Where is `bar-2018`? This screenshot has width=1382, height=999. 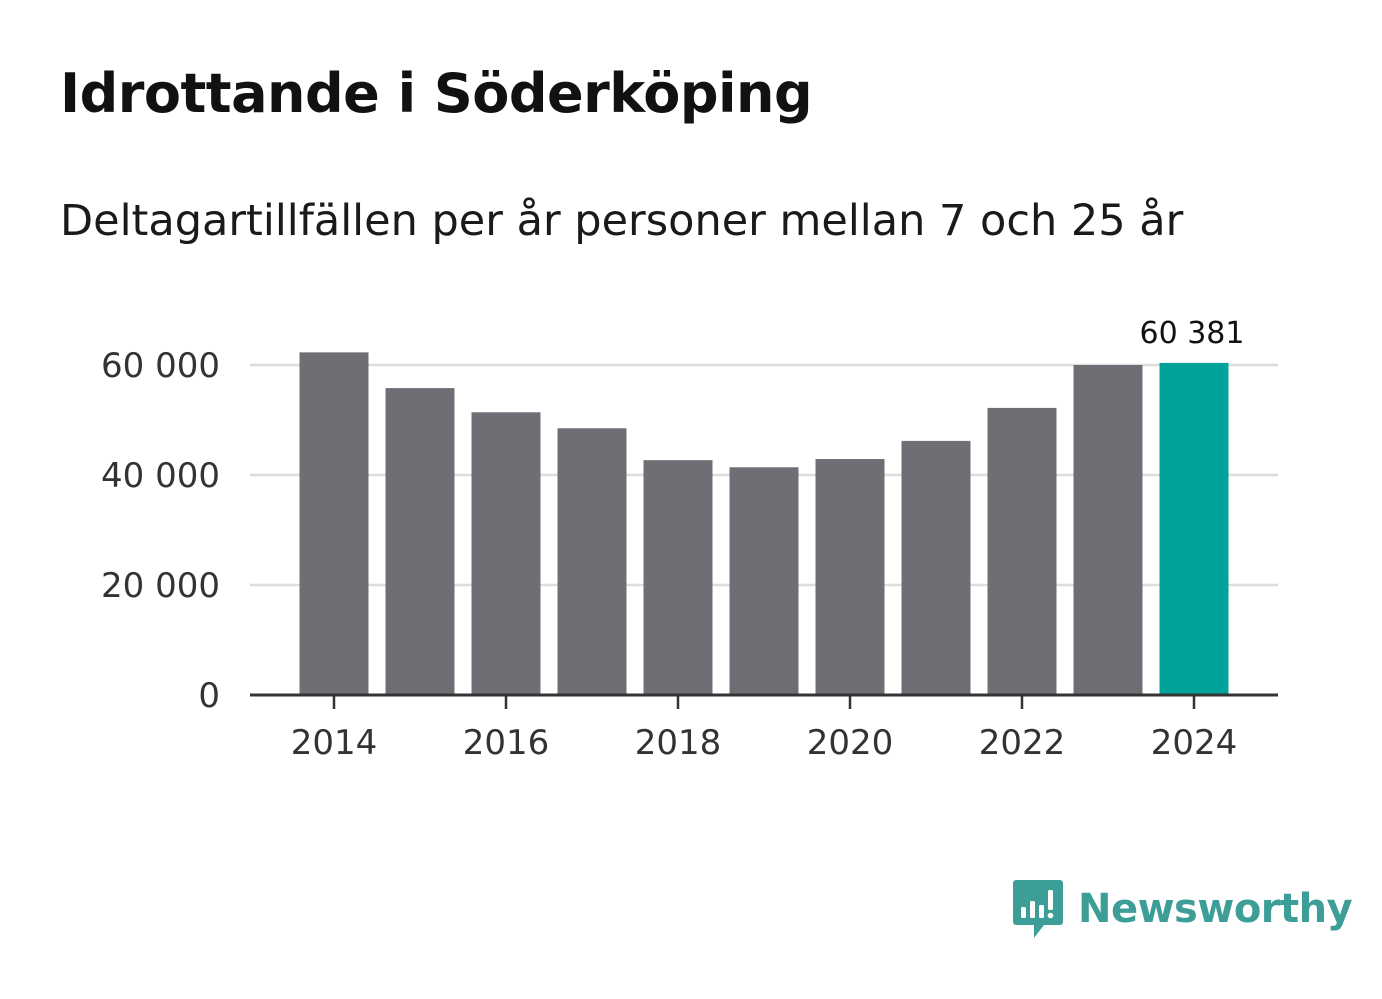
bar-2018 is located at coordinates (678, 577).